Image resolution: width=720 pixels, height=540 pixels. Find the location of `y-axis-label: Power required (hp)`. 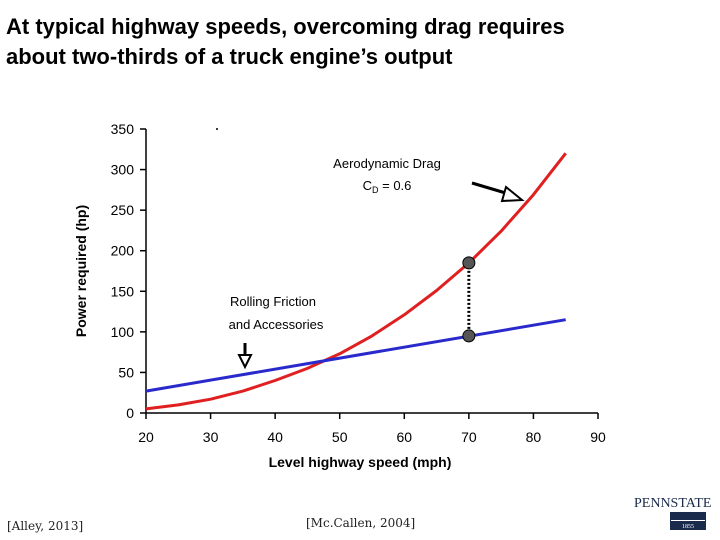

y-axis-label: Power required (hp) is located at coordinates (81, 271).